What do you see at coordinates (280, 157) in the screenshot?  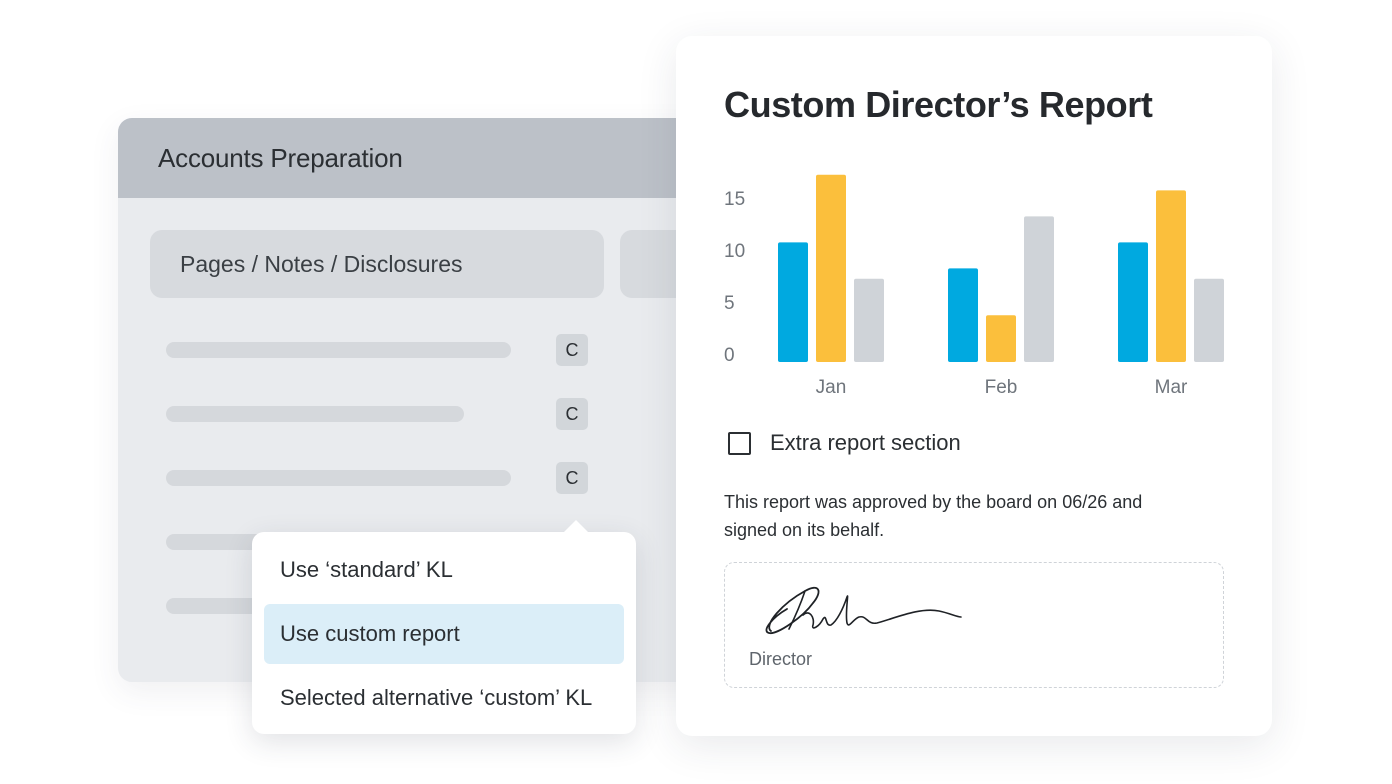 I see `panel-title: Accounts Preparation` at bounding box center [280, 157].